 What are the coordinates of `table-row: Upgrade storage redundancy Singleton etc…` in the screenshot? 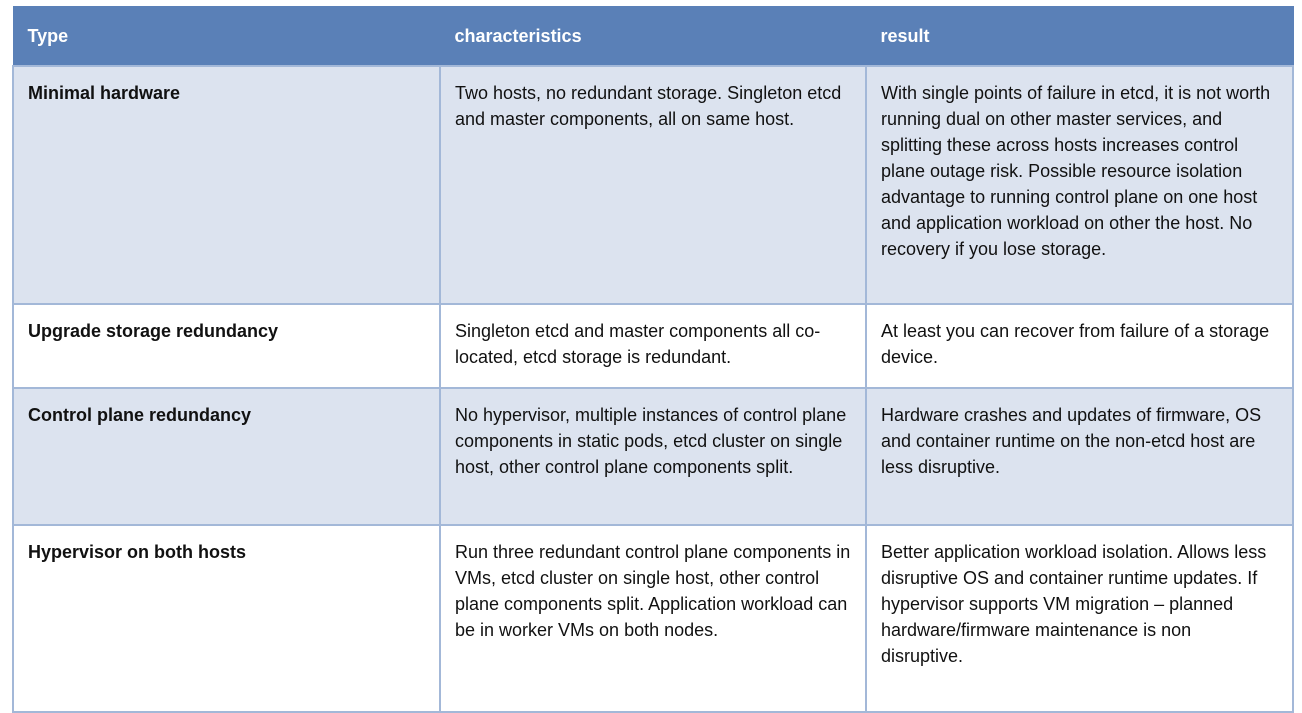 It's located at (653, 346).